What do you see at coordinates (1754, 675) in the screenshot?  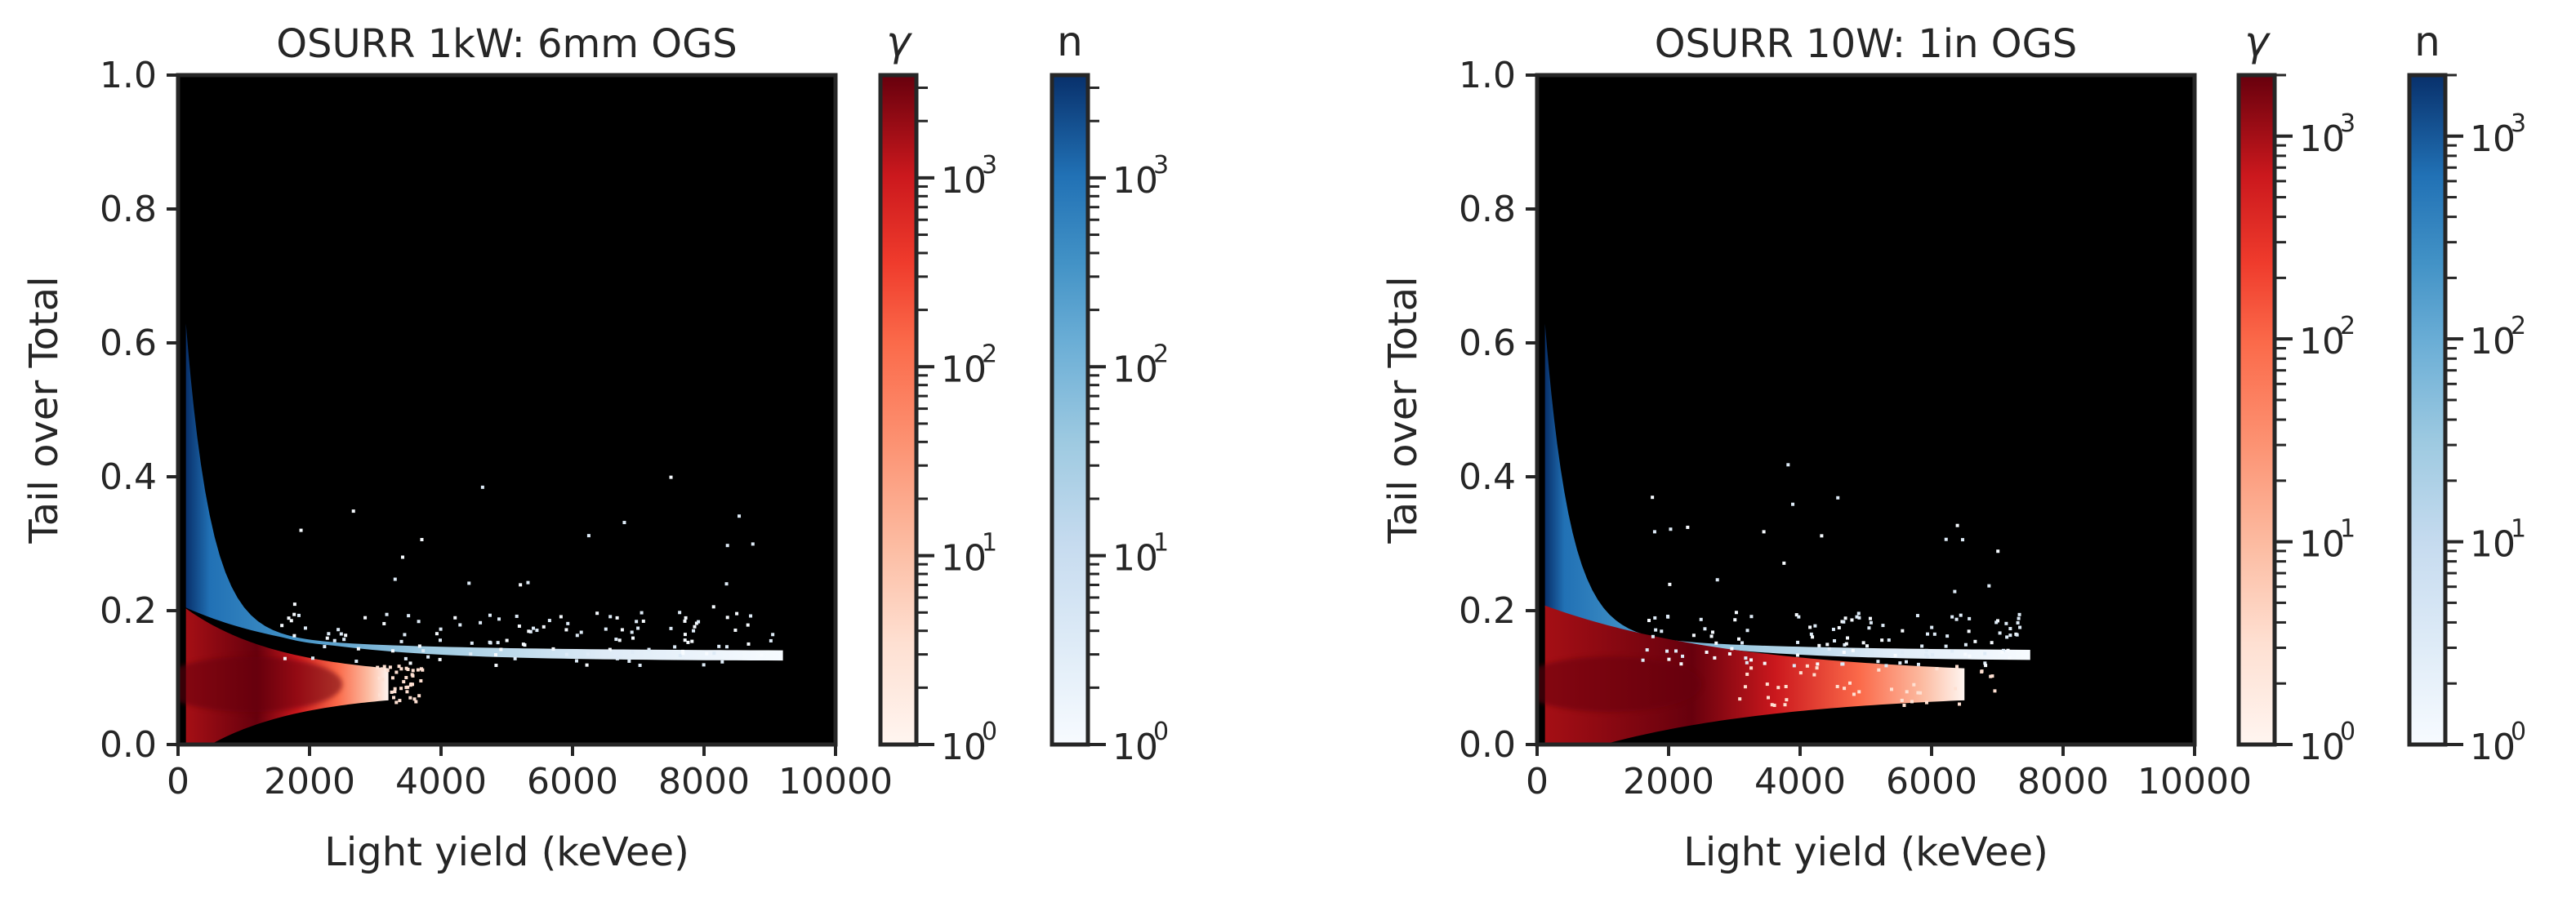 I see `γ-band` at bounding box center [1754, 675].